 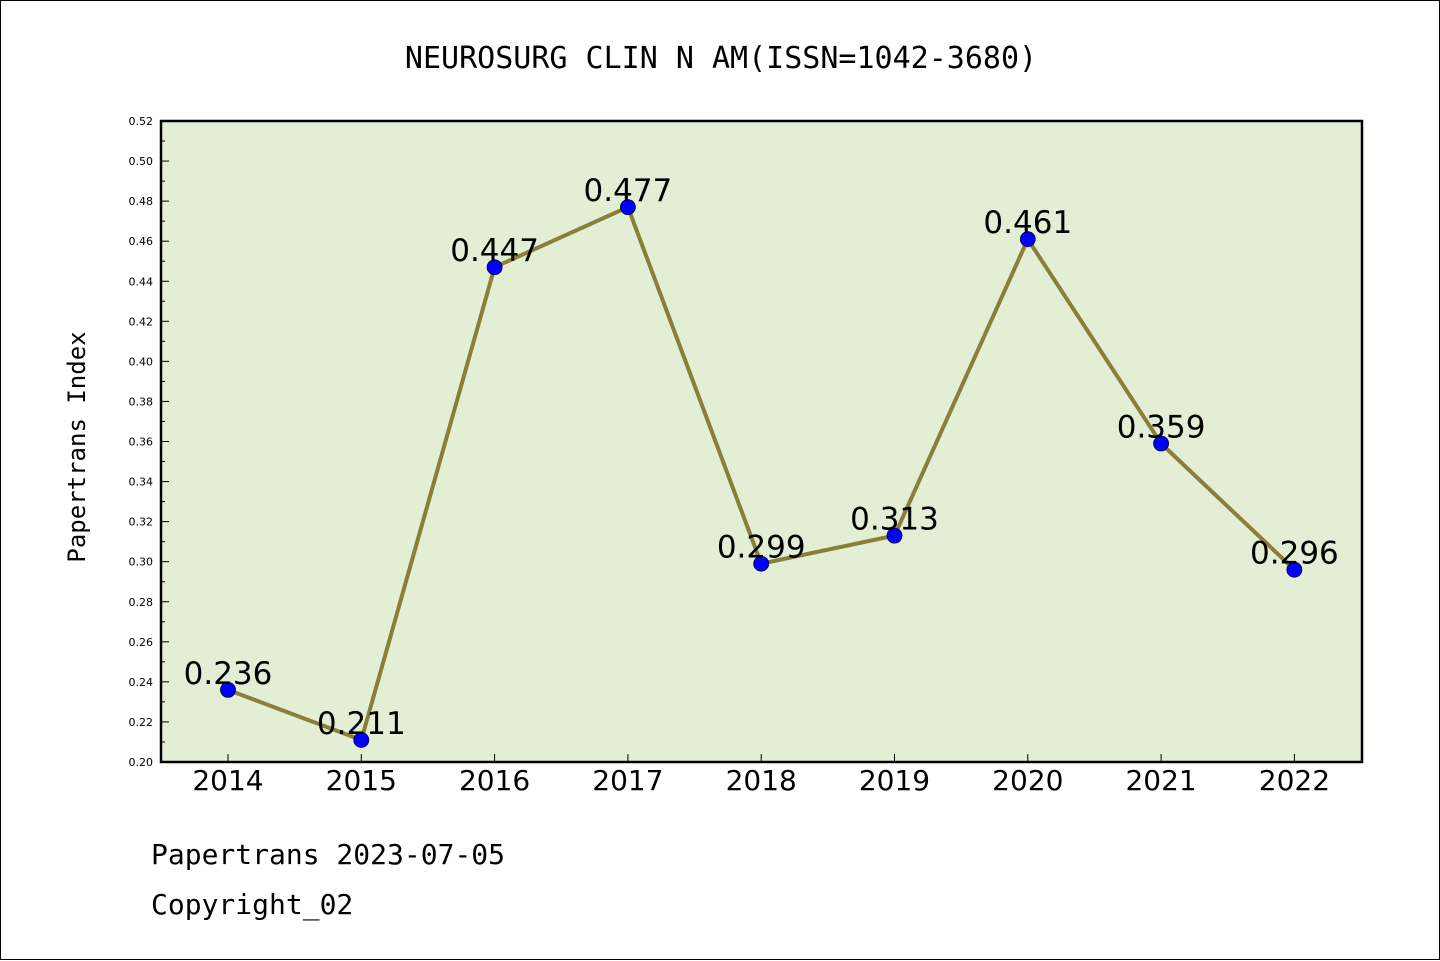 What do you see at coordinates (628, 191) in the screenshot?
I see `data-label: 0.477` at bounding box center [628, 191].